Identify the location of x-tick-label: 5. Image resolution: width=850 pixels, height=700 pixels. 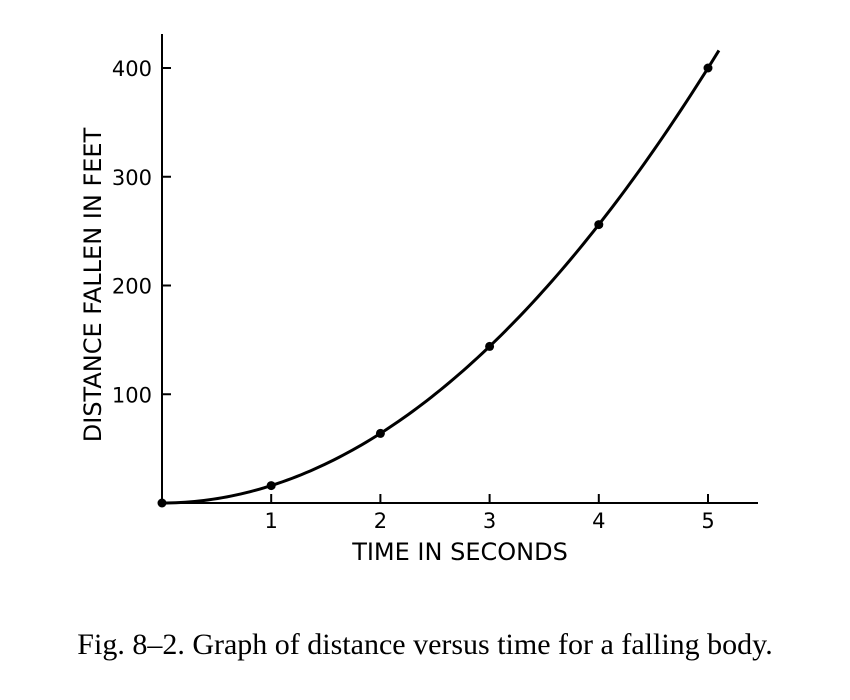
(707, 521).